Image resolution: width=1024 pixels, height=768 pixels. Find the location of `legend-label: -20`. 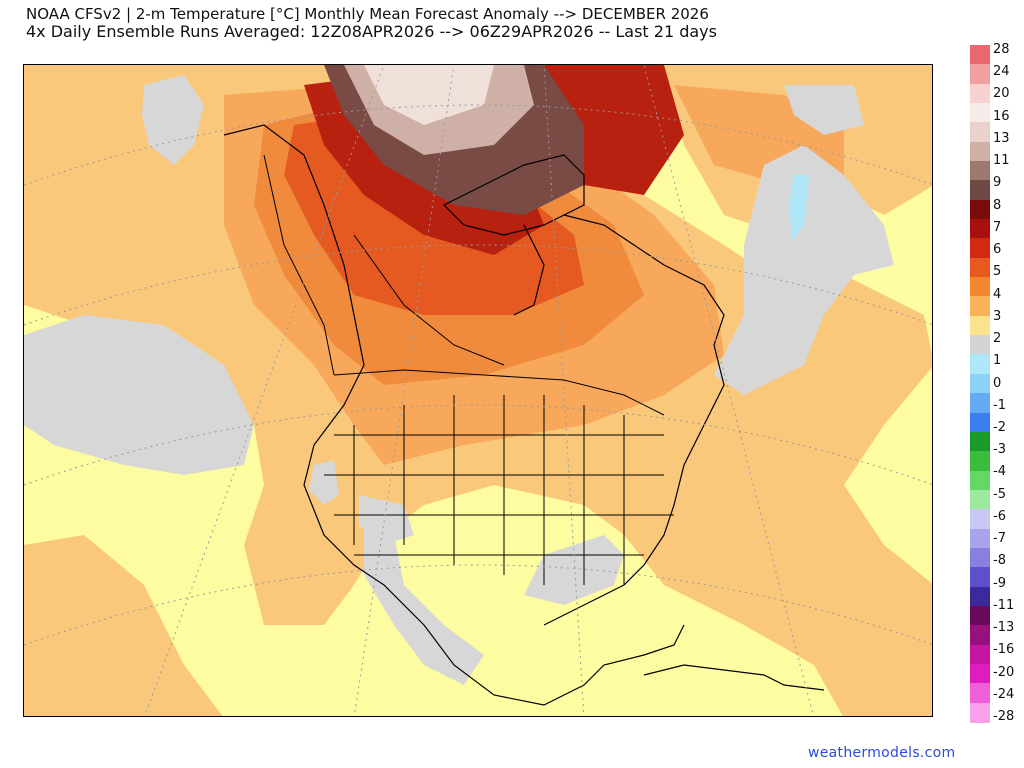

legend-label: -20 is located at coordinates (1004, 672).